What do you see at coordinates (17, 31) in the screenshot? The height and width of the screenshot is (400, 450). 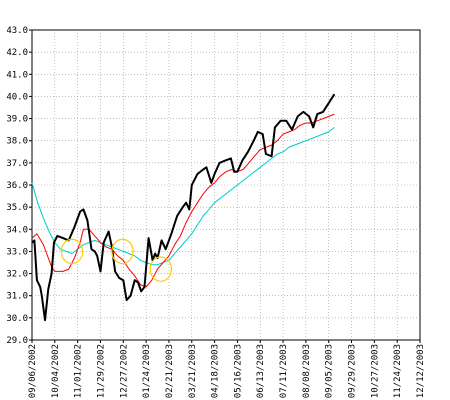 I see `y-tick-label: 43.0` at bounding box center [17, 31].